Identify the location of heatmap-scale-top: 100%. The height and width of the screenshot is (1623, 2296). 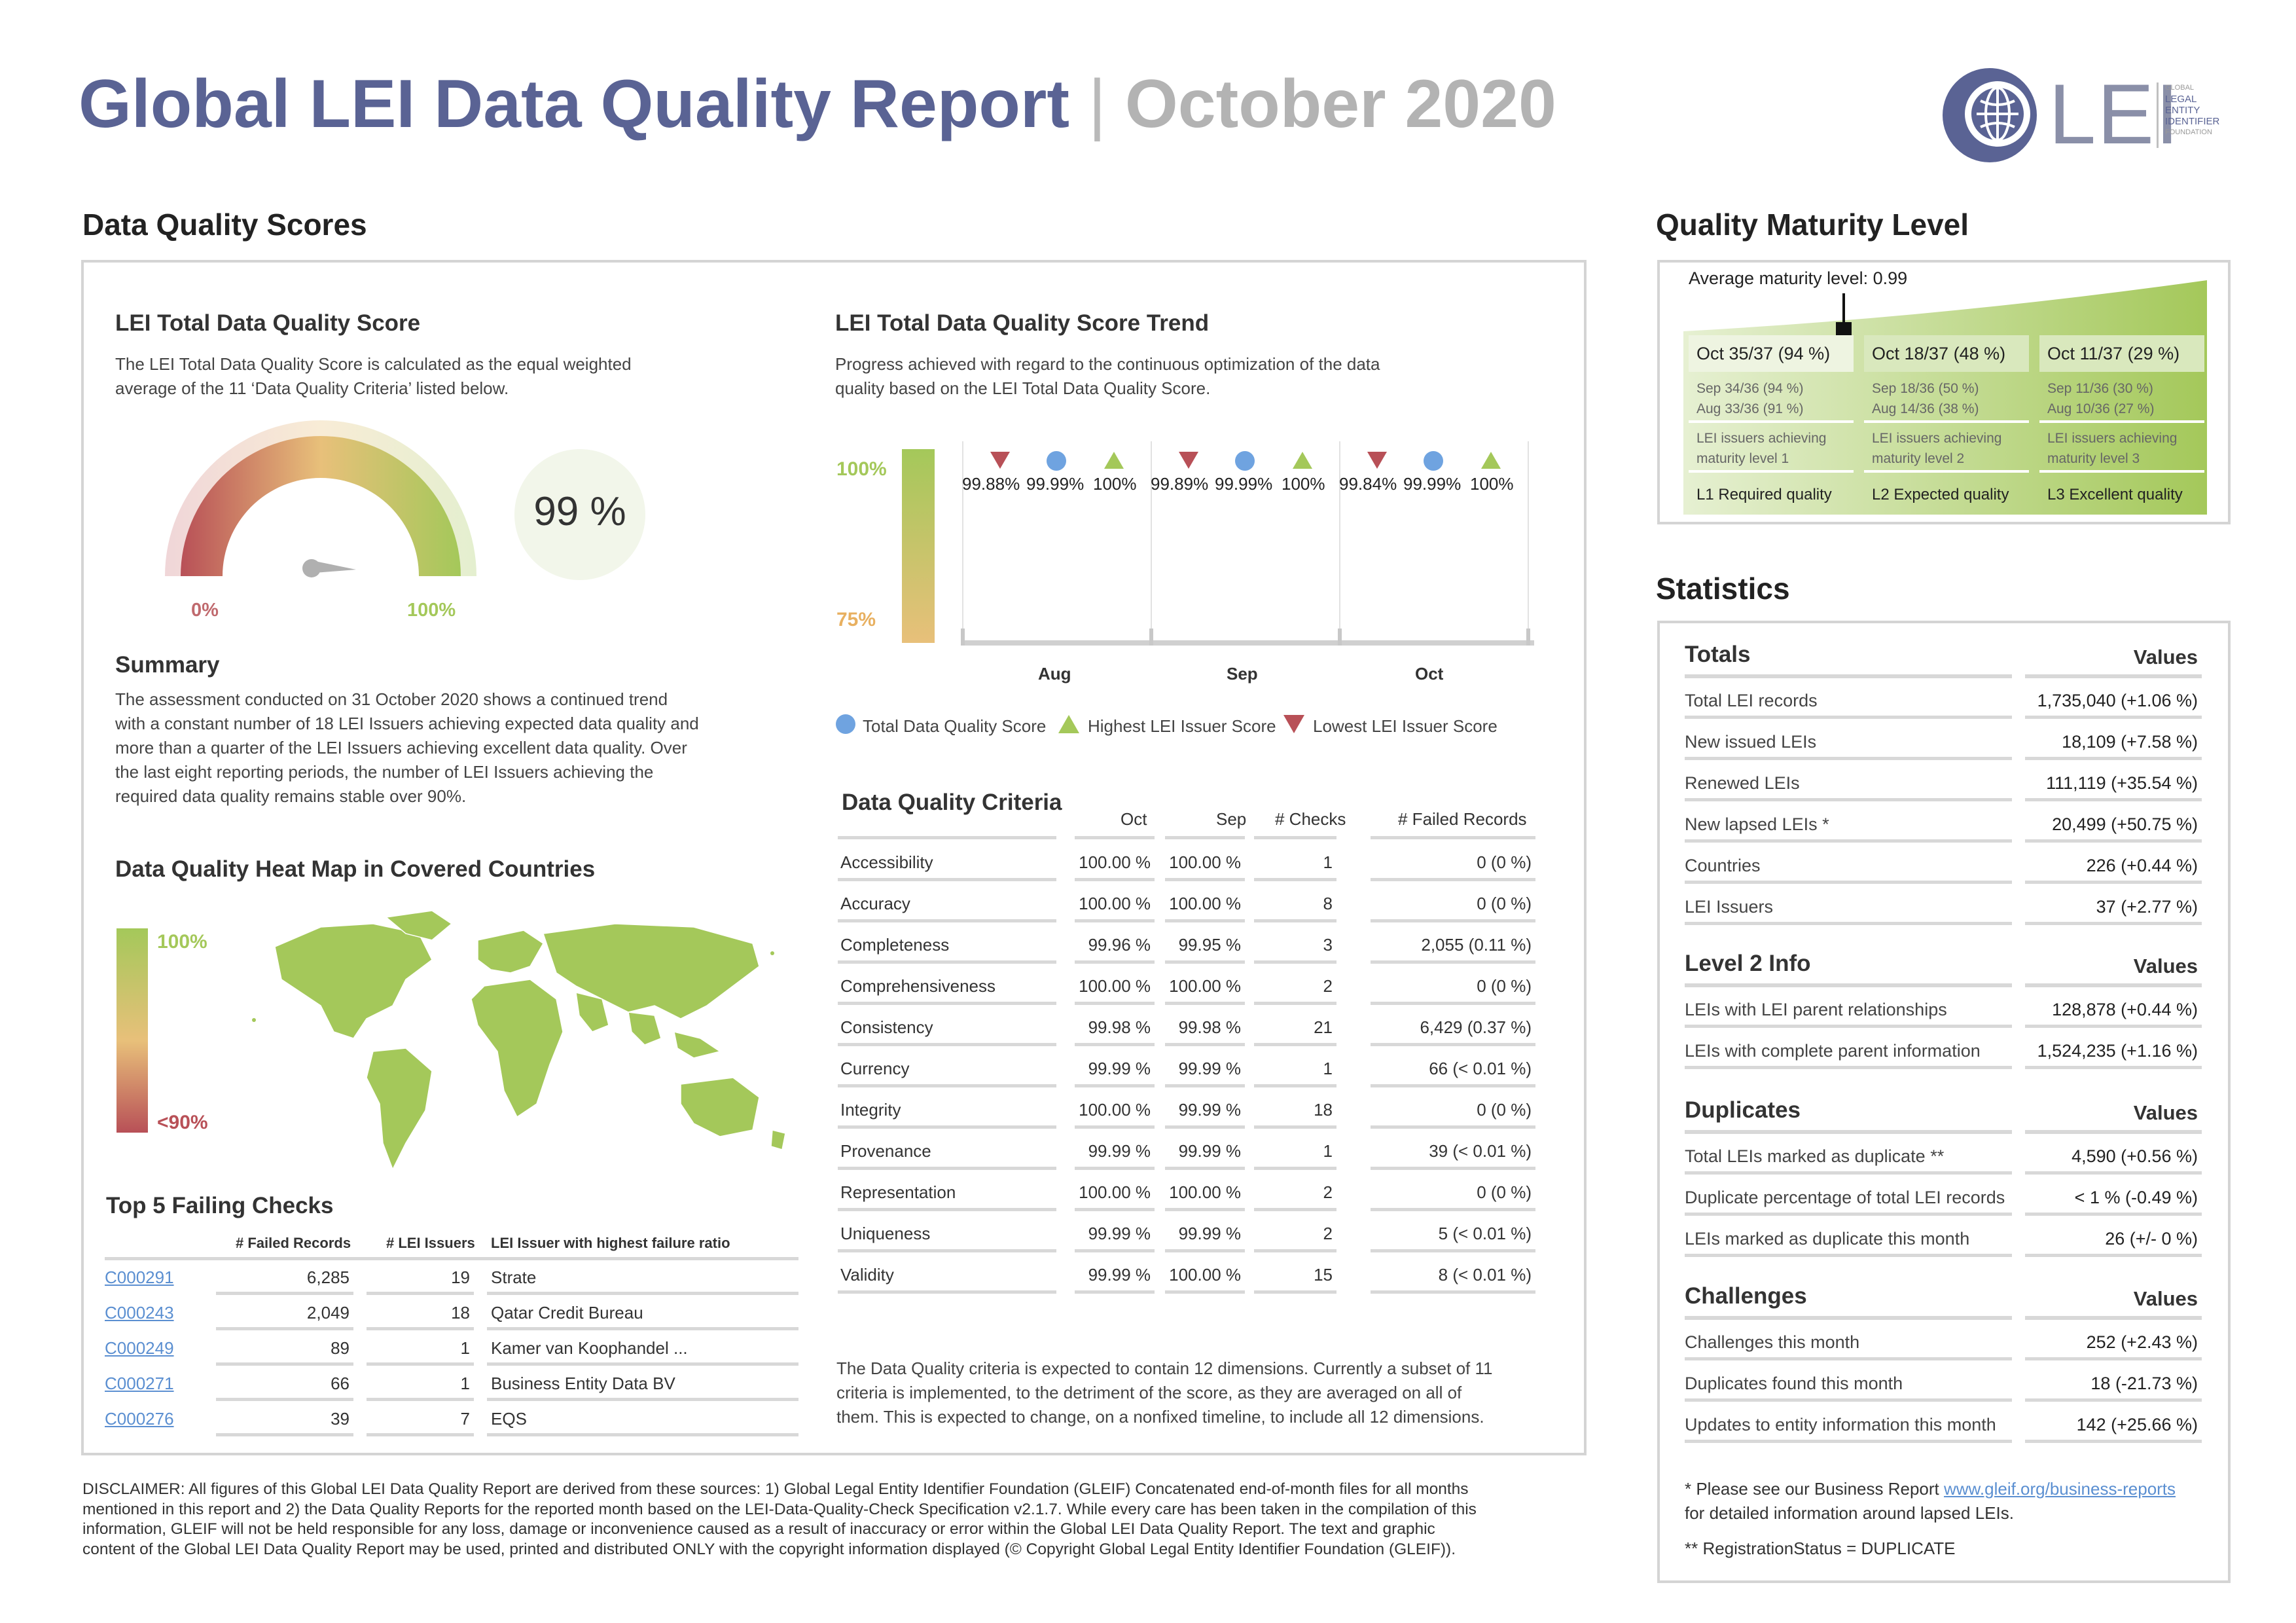
(182, 942).